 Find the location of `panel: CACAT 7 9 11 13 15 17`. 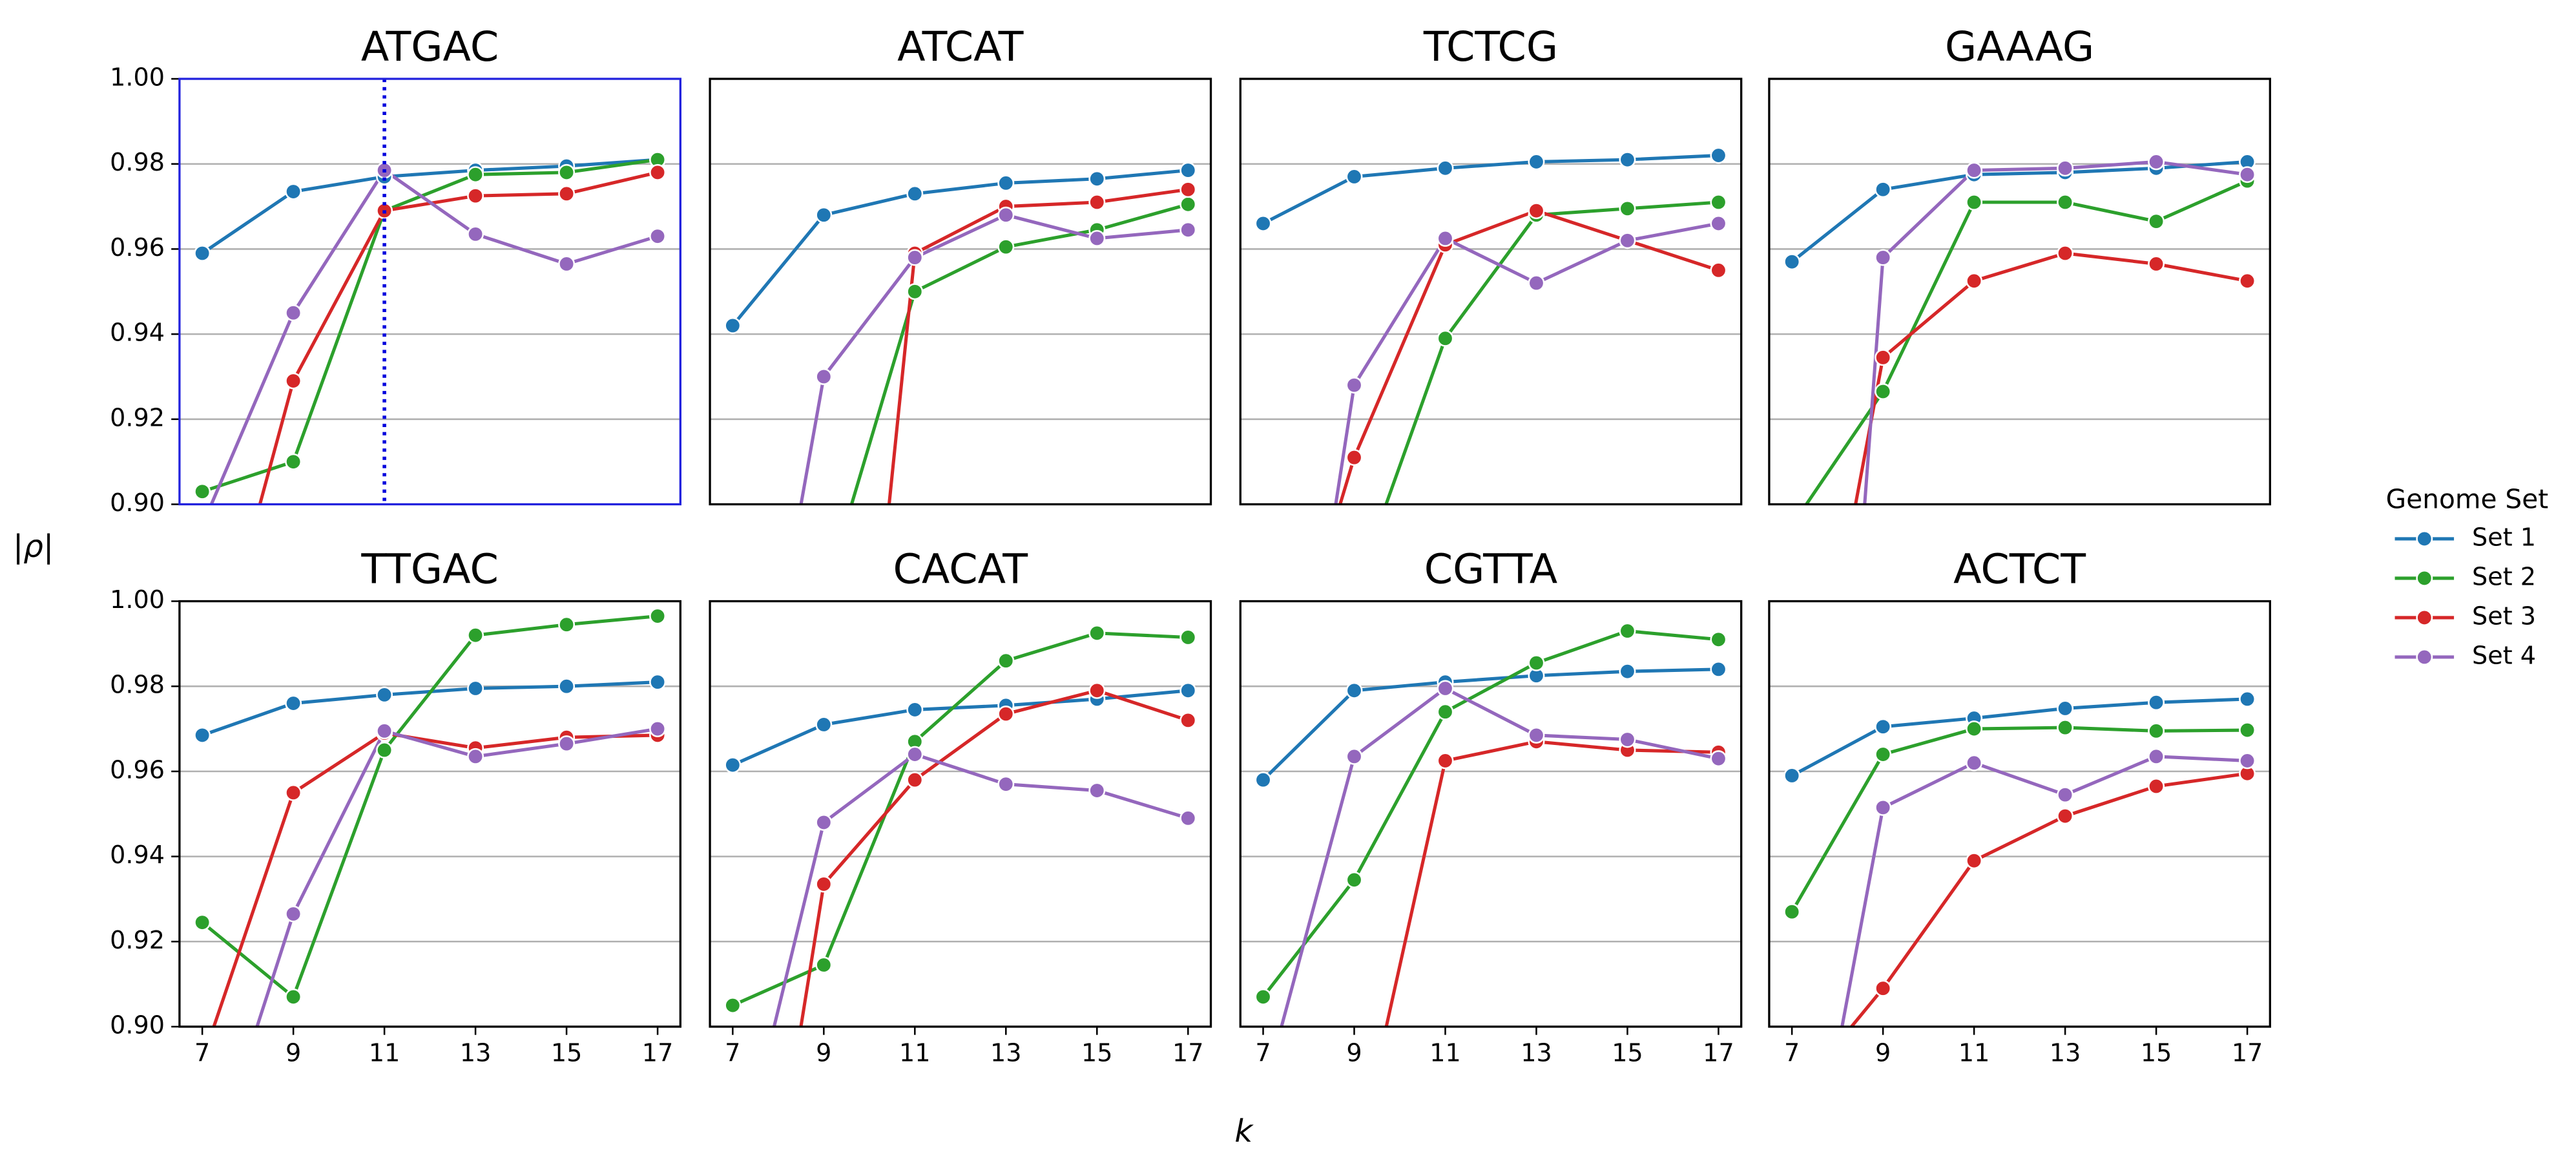

panel: CACAT 7 9 11 13 15 17 is located at coordinates (960, 806).